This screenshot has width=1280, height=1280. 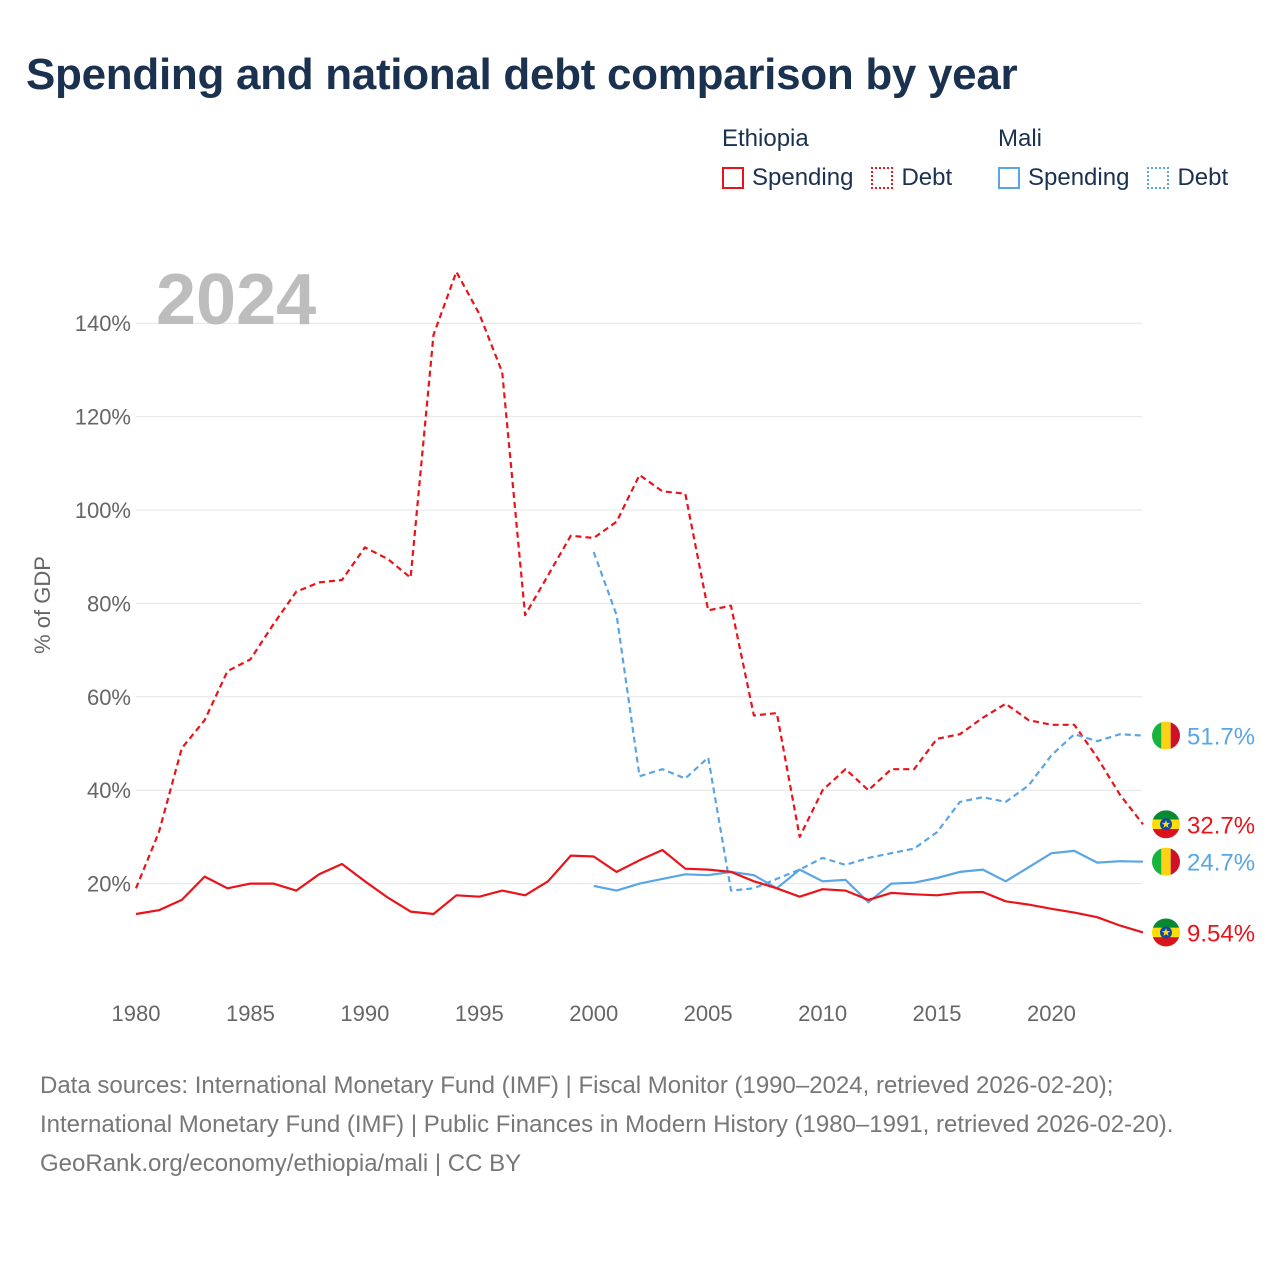 I want to click on end-value-label: 51.7%, so click(x=1221, y=737).